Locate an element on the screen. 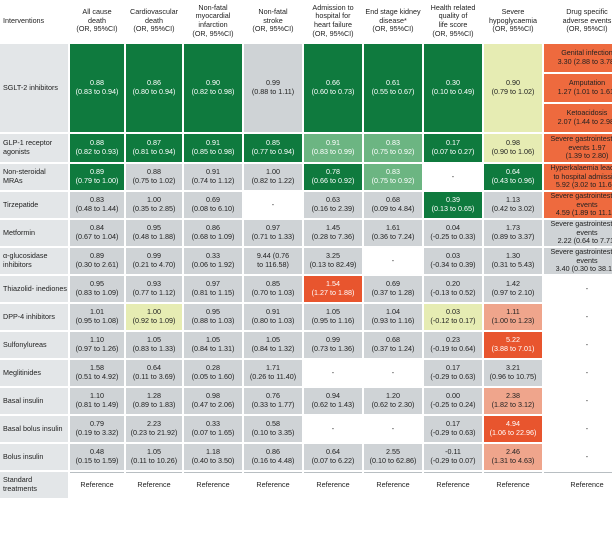 The height and width of the screenshot is (538, 612). cell-dpp4-kidney: 1.04 (0.93 to 1.16) is located at coordinates (393, 317).